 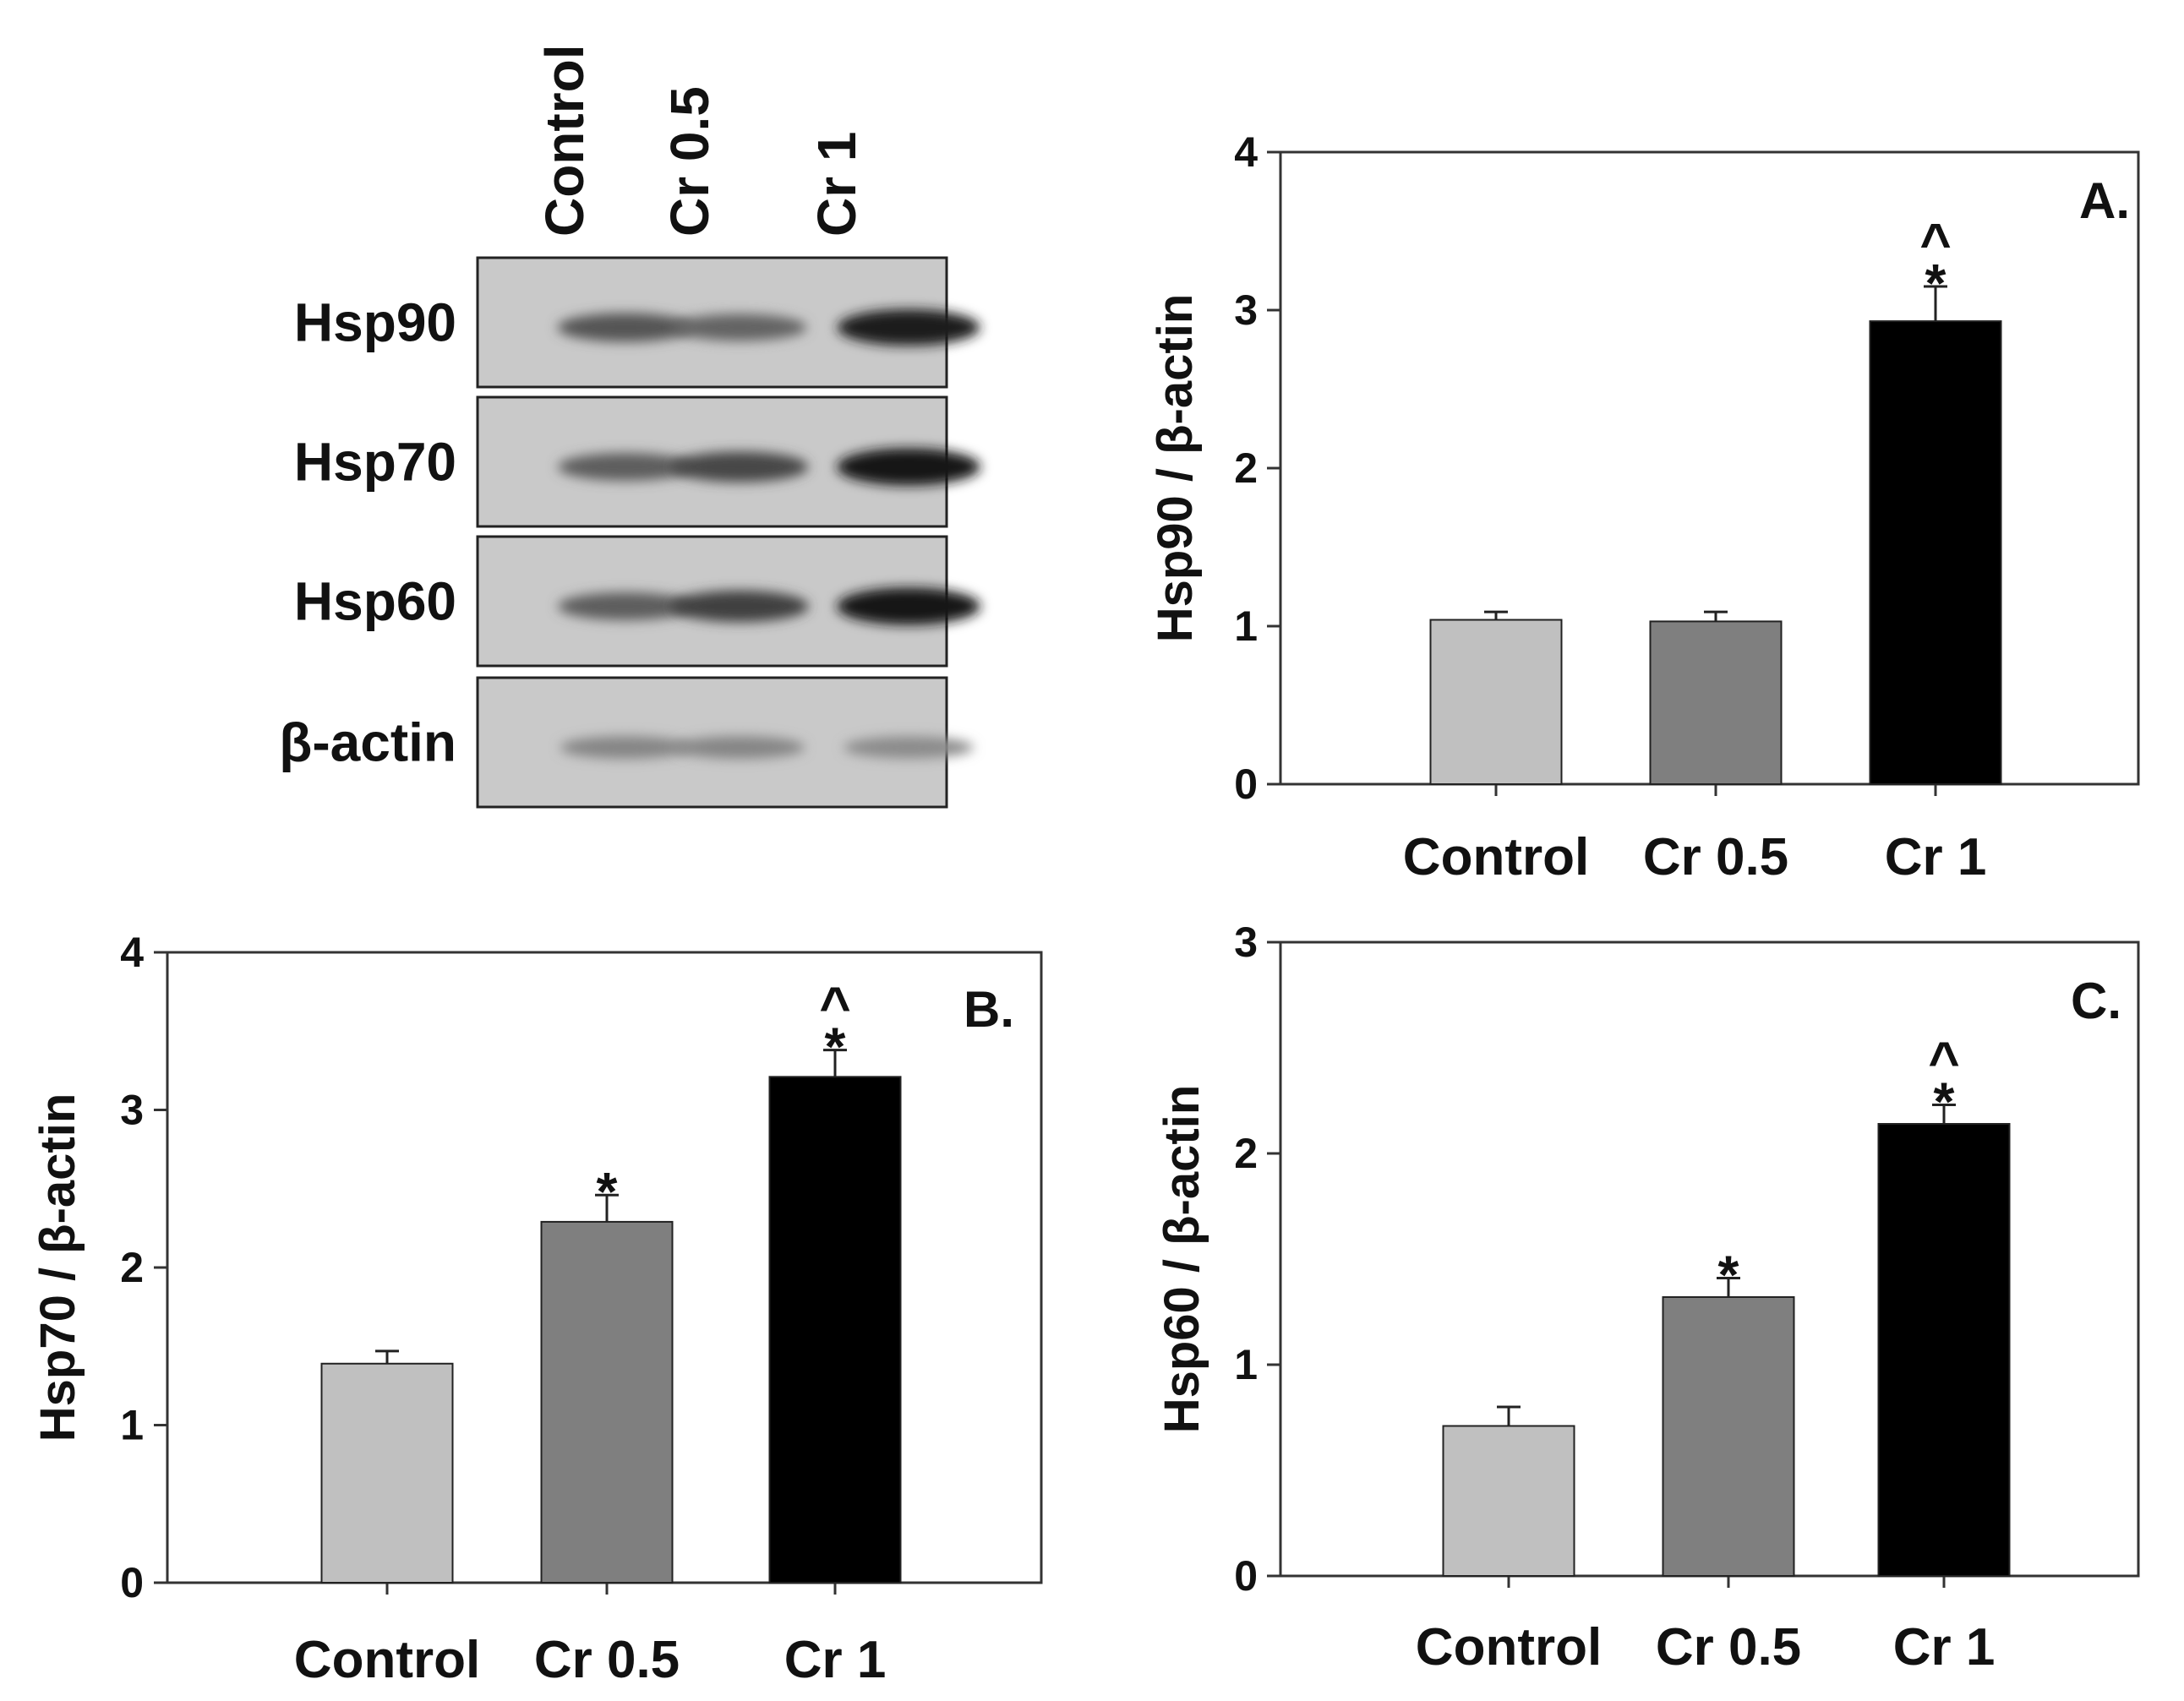 I want to click on panel-letter: A., so click(x=2104, y=200).